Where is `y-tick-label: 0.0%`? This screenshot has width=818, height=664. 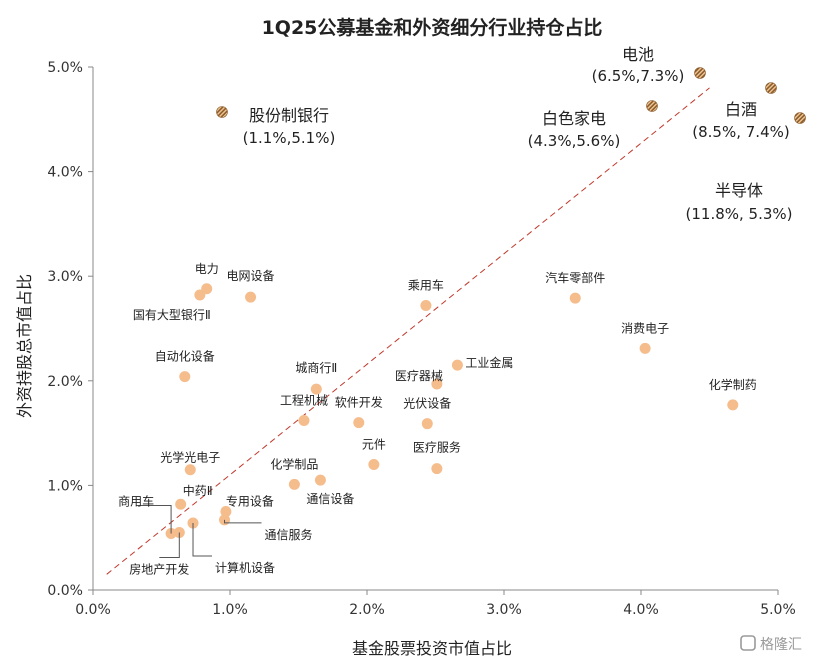 y-tick-label: 0.0% is located at coordinates (65, 591).